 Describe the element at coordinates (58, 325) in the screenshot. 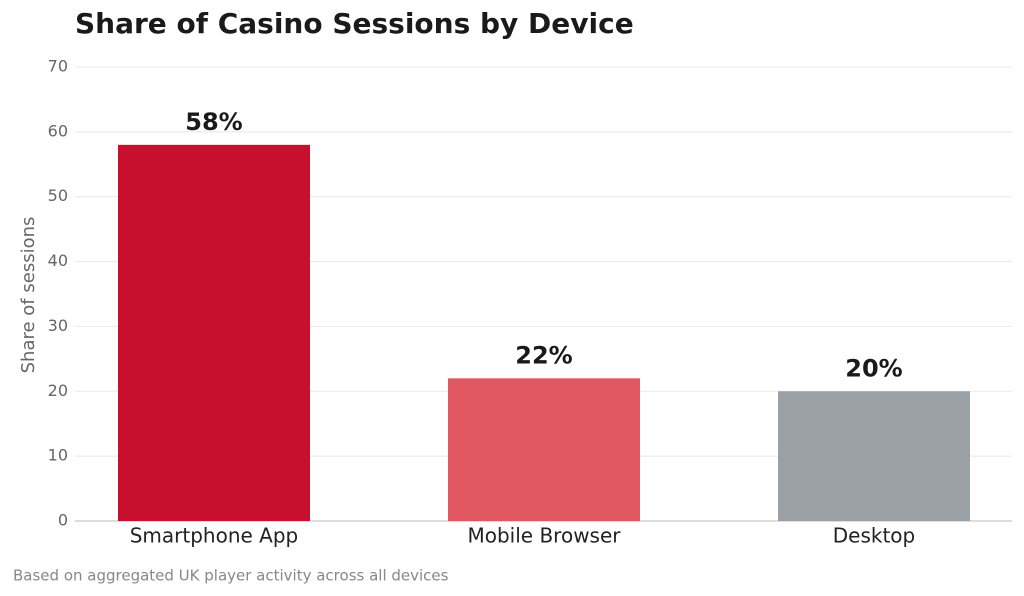

I see `y-tick-label: 30` at that location.